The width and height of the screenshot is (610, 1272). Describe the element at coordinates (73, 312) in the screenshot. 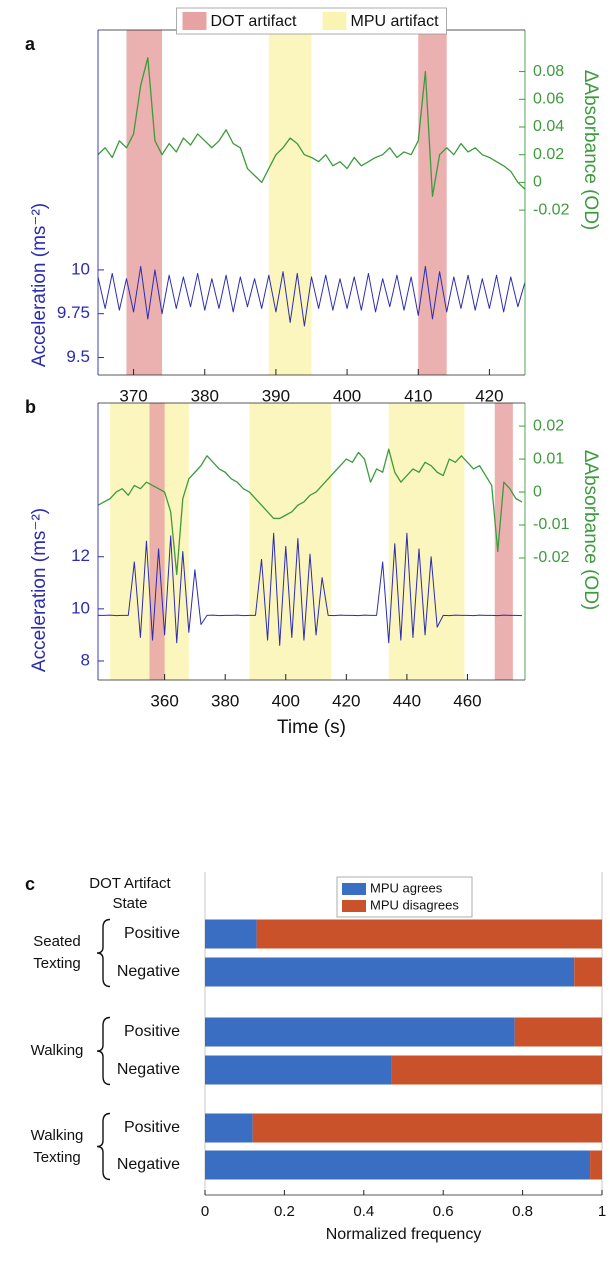

I see `y-tick-label: 9.75` at that location.